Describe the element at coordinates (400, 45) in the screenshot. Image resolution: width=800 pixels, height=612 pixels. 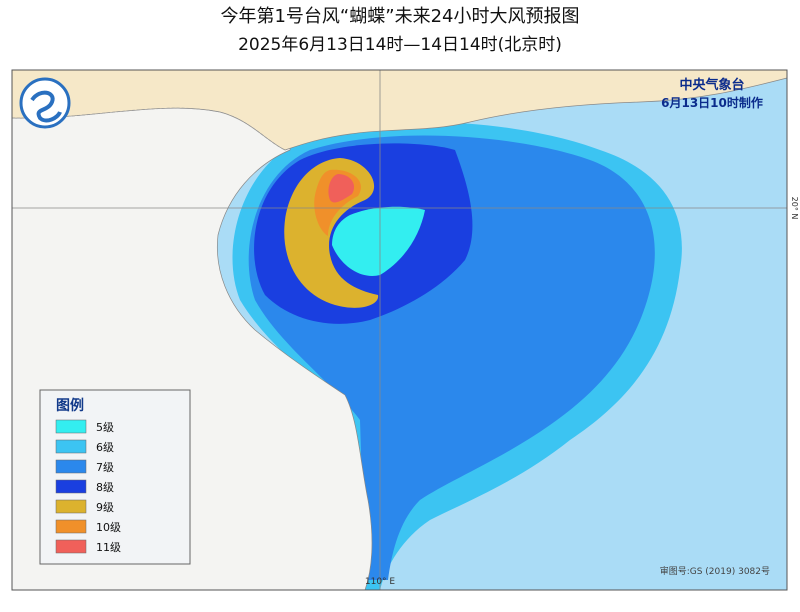
I see `subtitle: 2025年6月13日14时—14日14时(北京时)` at that location.